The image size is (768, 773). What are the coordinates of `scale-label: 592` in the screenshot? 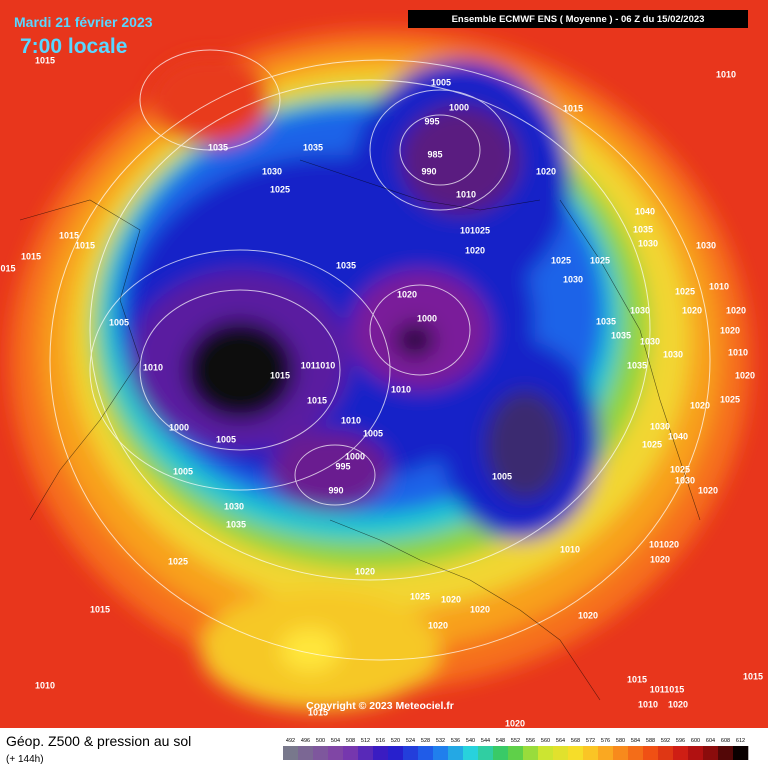 It's located at (665, 741).